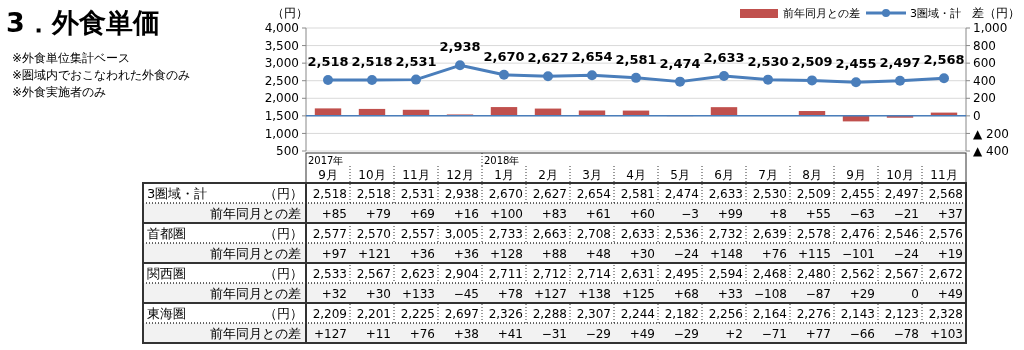 The width and height of the screenshot is (1024, 350). Describe the element at coordinates (857, 314) in the screenshot. I see `text: 2,143` at that location.